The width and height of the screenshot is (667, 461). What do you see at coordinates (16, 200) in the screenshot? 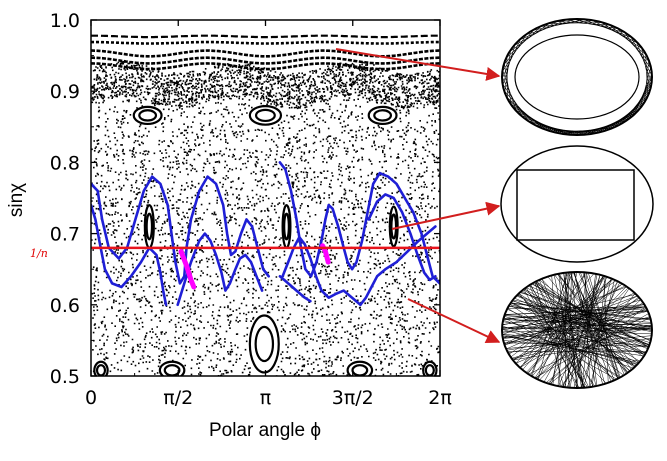
I see `y-axis-title: sinχ` at bounding box center [16, 200].